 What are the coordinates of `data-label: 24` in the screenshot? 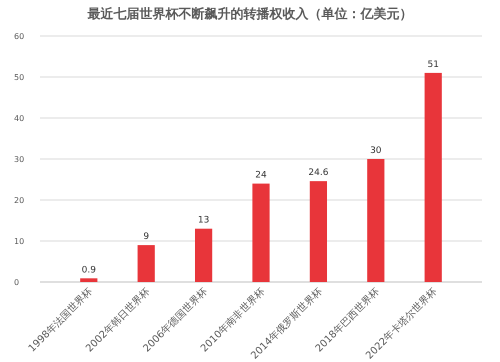 It's located at (261, 175).